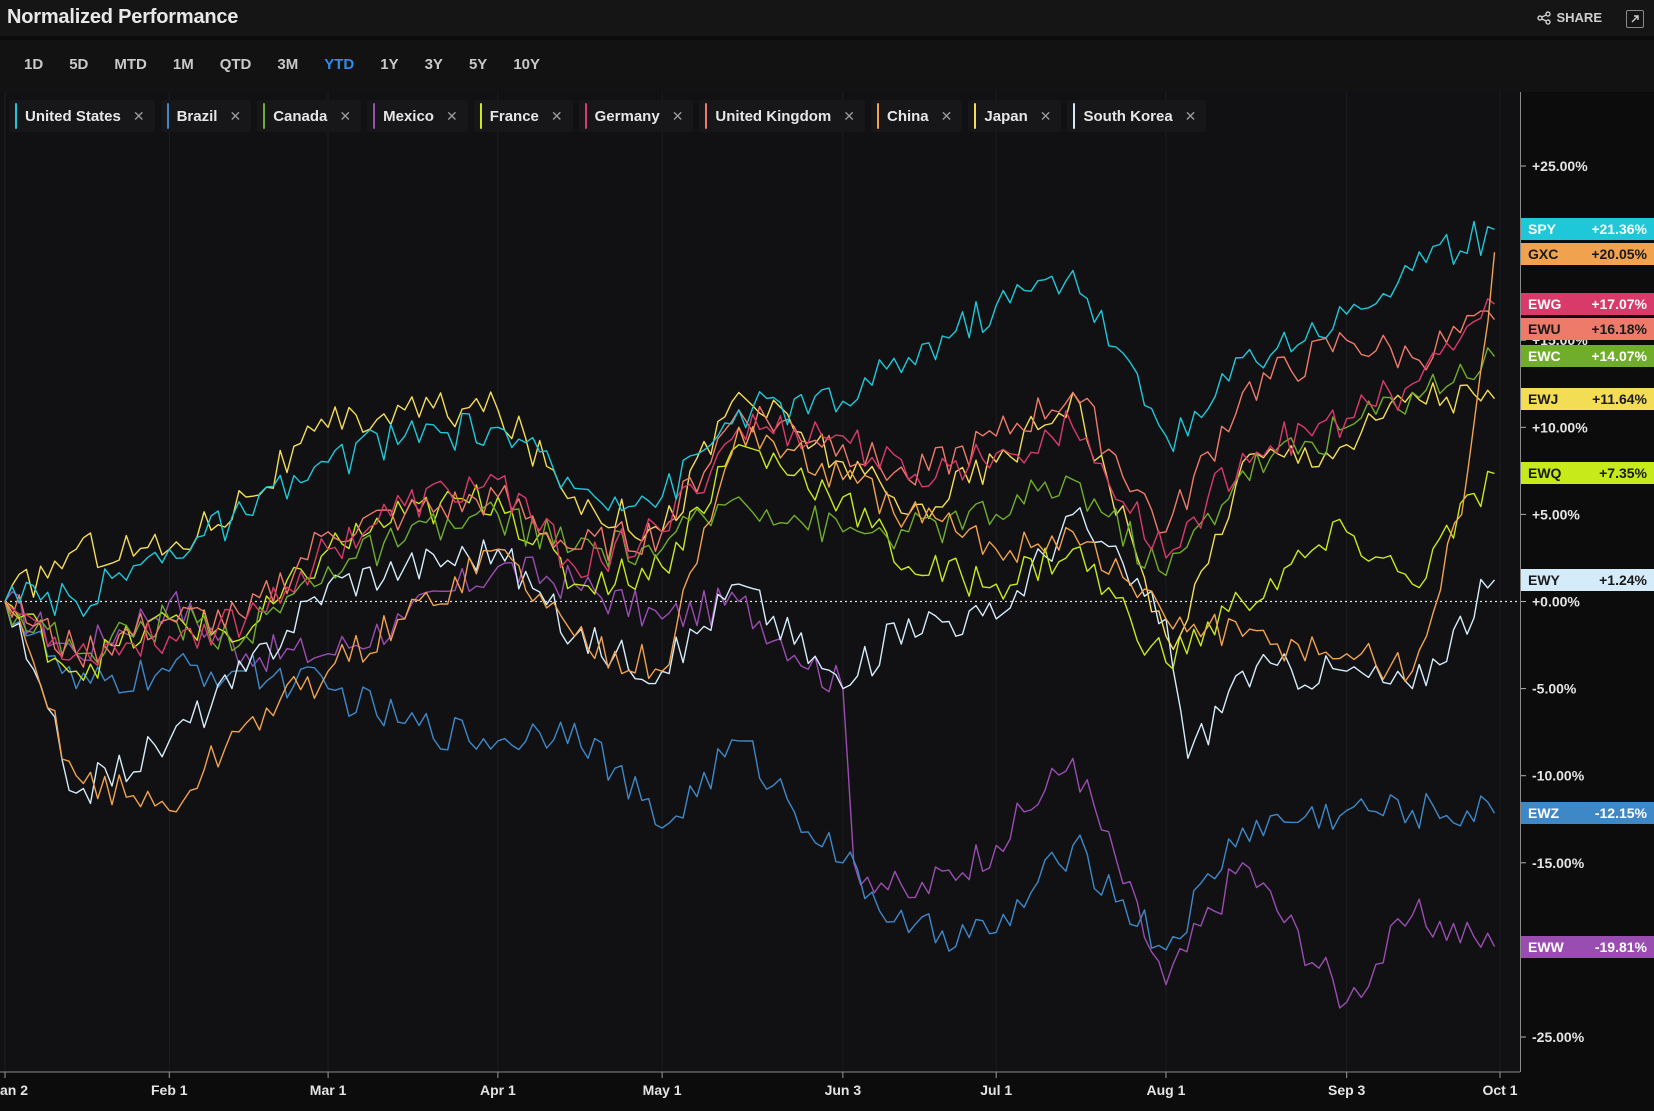 This screenshot has width=1654, height=1111. I want to click on chip-label: United Kingdom, so click(773, 116).